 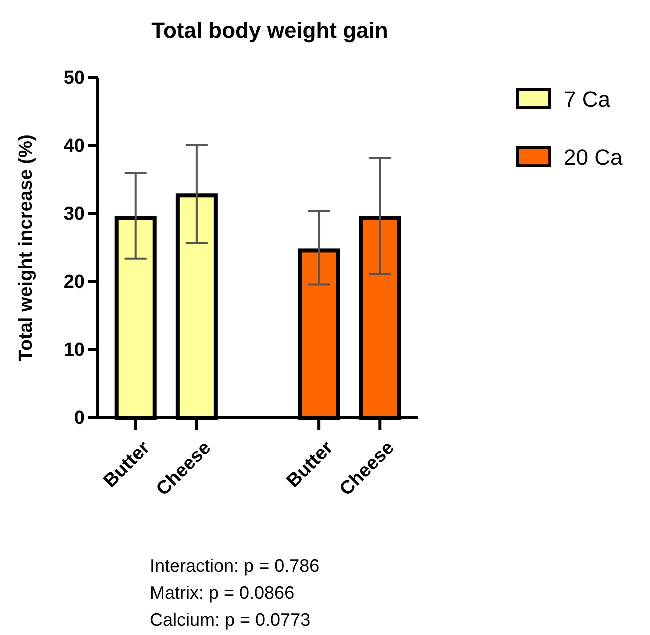 What do you see at coordinates (74, 351) in the screenshot?
I see `y-tick-label: 10` at bounding box center [74, 351].